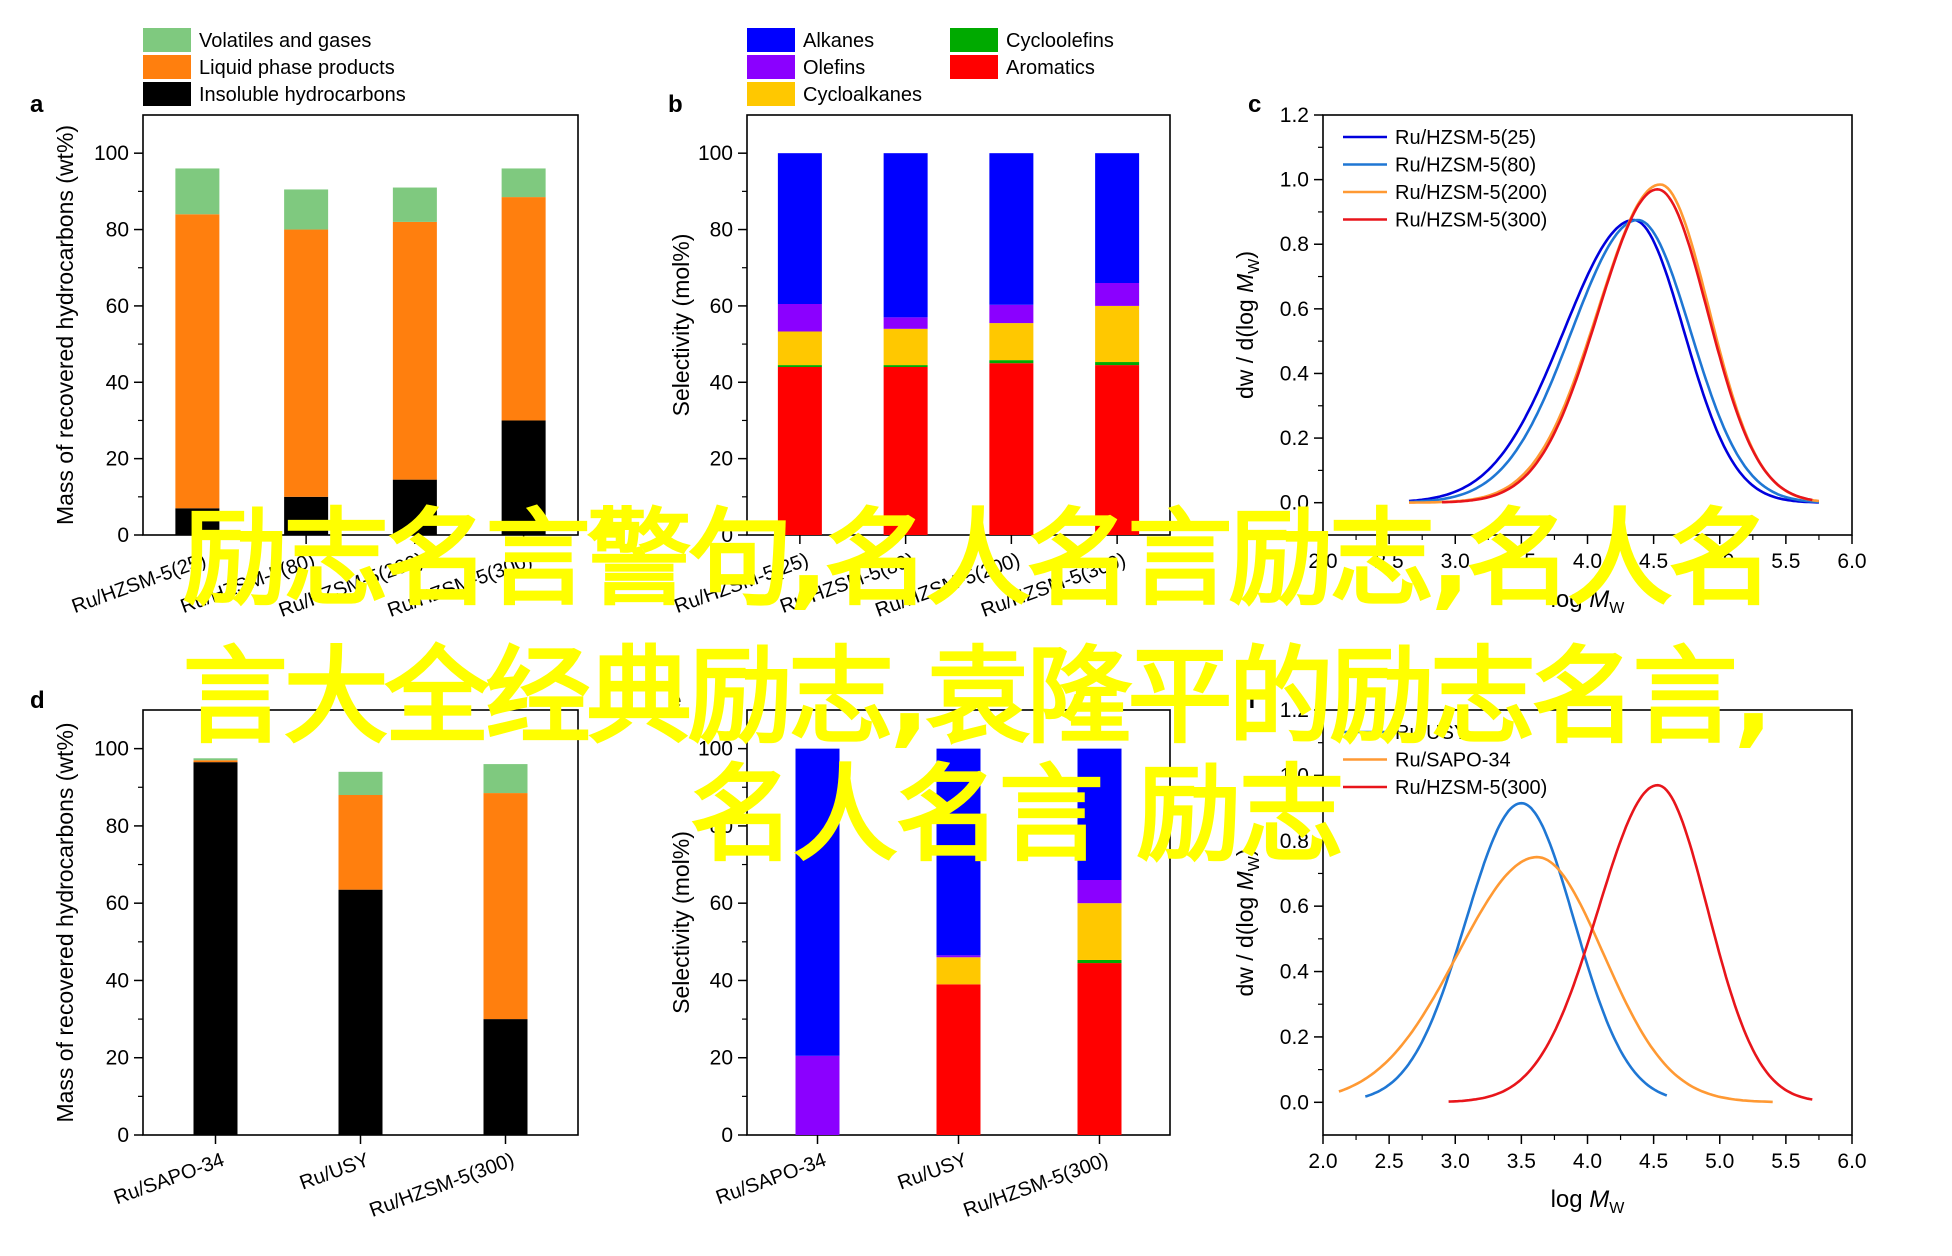  What do you see at coordinates (771, 1179) in the screenshot?
I see `x-tick-label-e: Ru/SAPO-34` at bounding box center [771, 1179].